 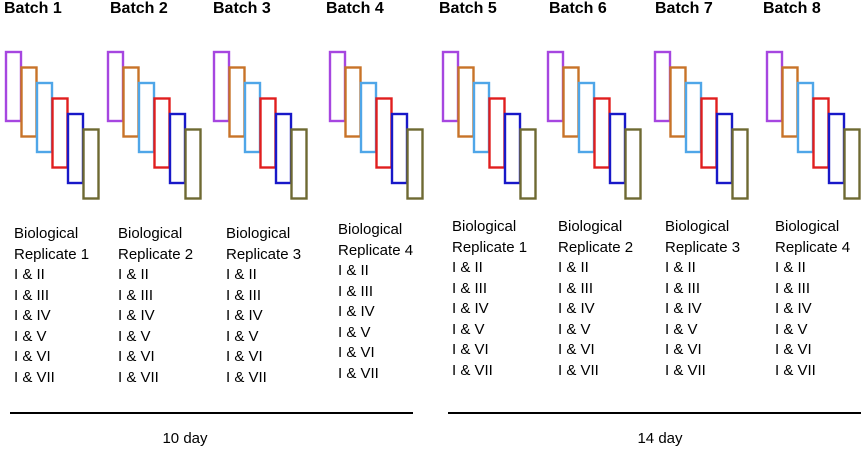 What do you see at coordinates (654, 413) in the screenshot?
I see `period-divider-14-day` at bounding box center [654, 413].